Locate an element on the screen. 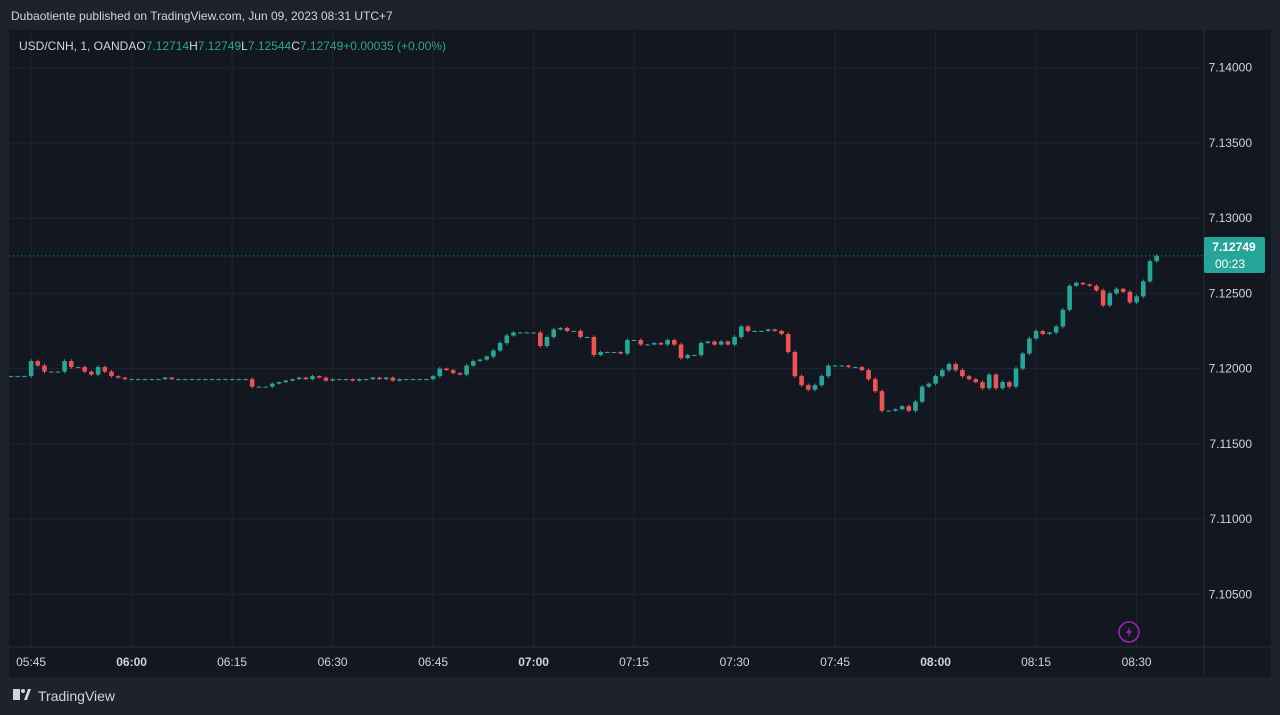 The image size is (1280, 715). x-tick-label: 06:15 is located at coordinates (232, 662).